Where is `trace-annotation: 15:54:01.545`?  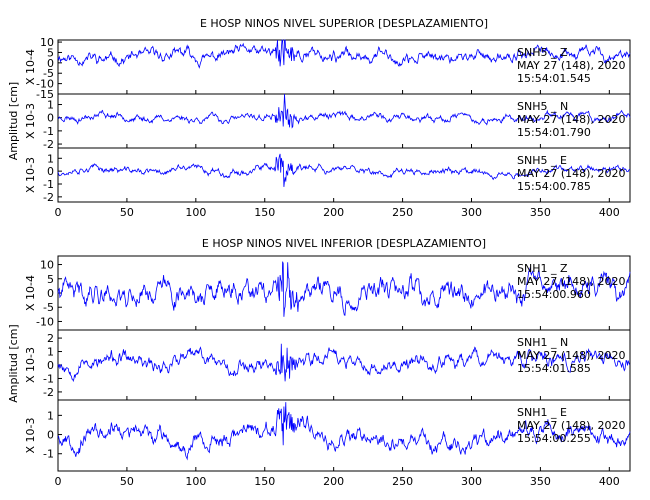 trace-annotation: 15:54:01.545 is located at coordinates (554, 78).